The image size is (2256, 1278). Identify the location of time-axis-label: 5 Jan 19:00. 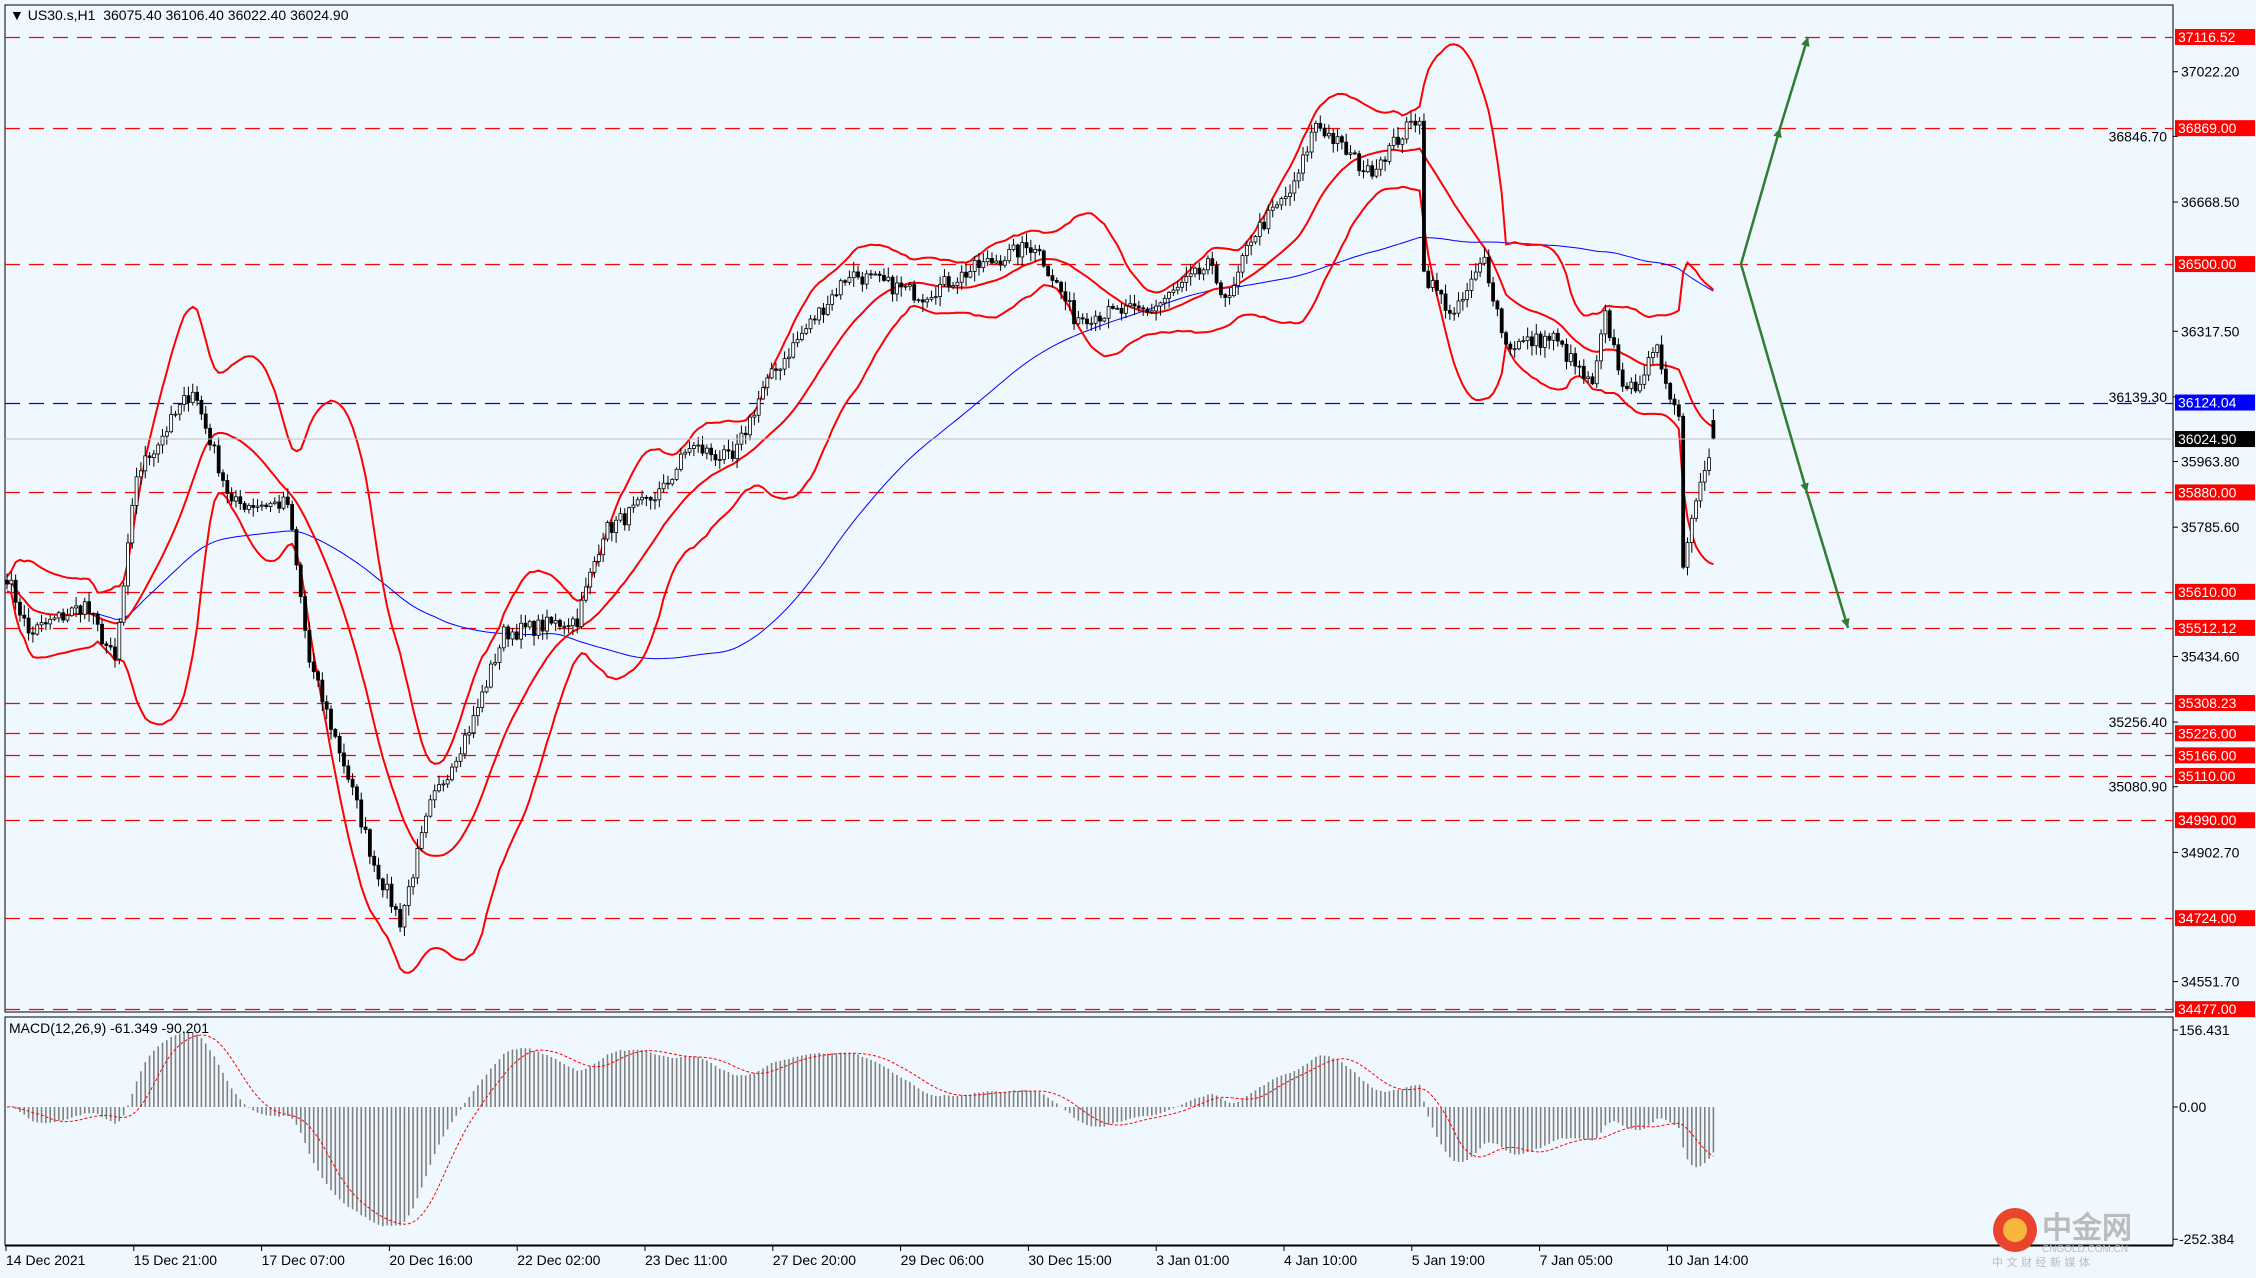
(1448, 1260).